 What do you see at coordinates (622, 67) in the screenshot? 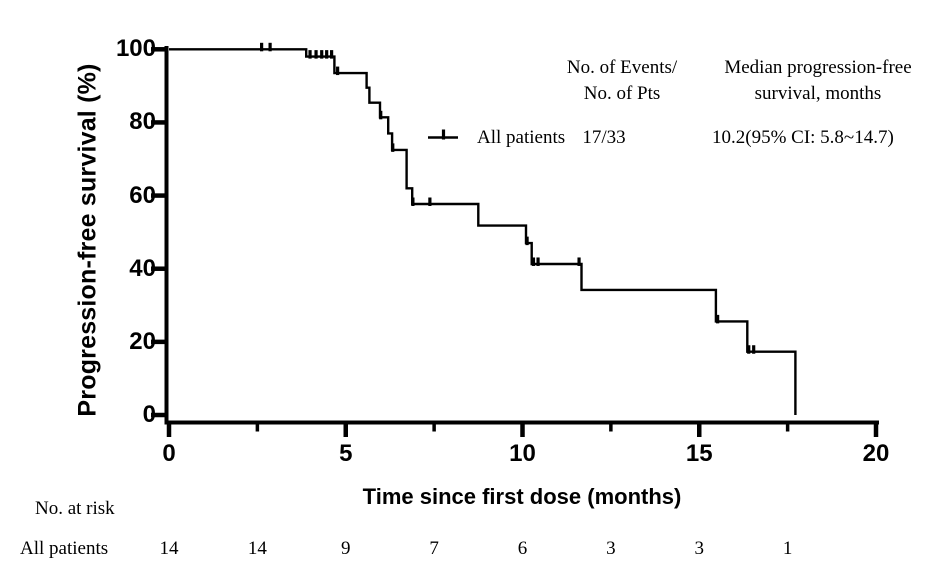
I see `legend-header-events-line1: No. of Events/` at bounding box center [622, 67].